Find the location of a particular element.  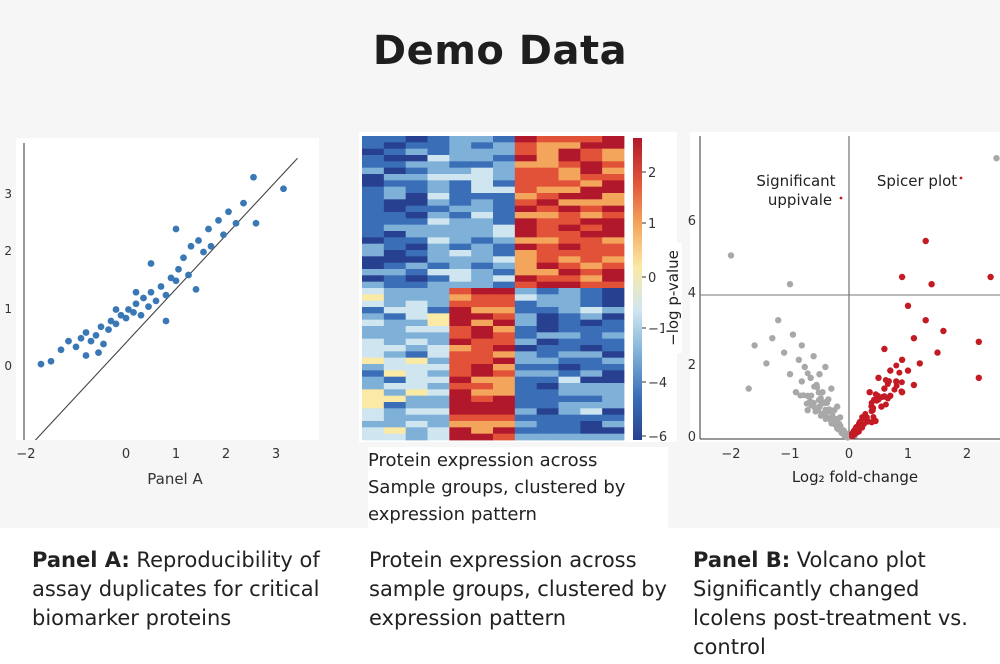

volcano-x-tick-label: 2 is located at coordinates (967, 454).